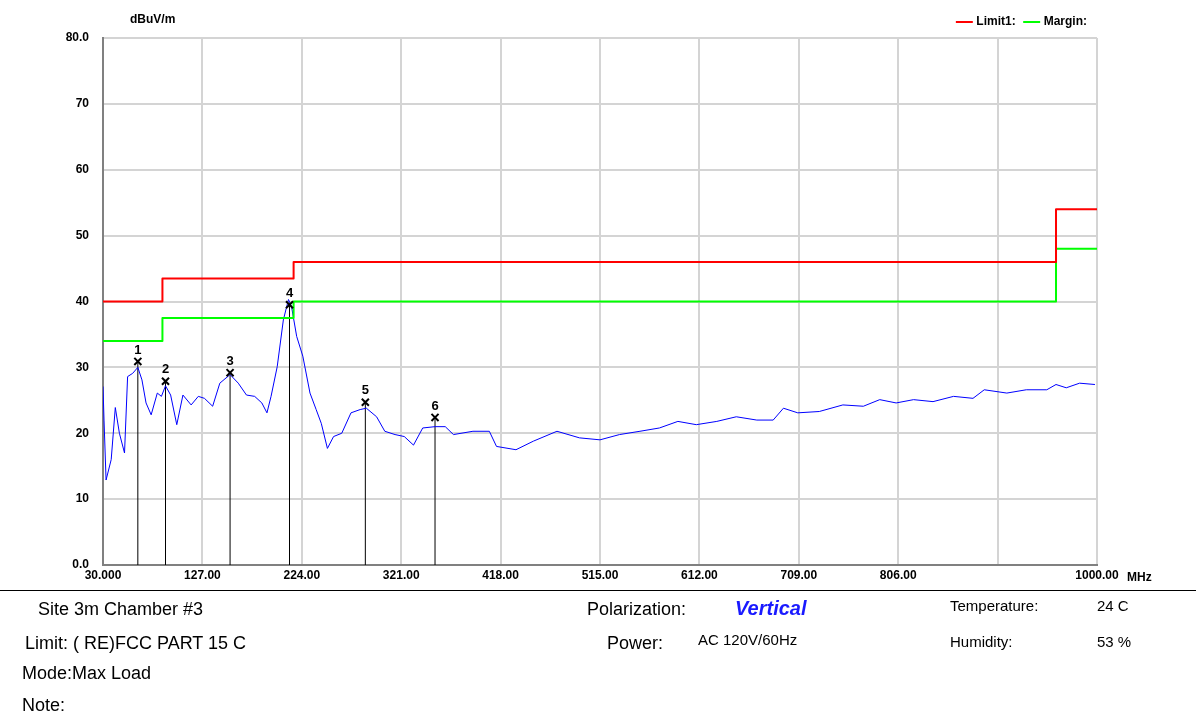 The image size is (1196, 715). I want to click on x-tick-label: 418.00, so click(501, 574).